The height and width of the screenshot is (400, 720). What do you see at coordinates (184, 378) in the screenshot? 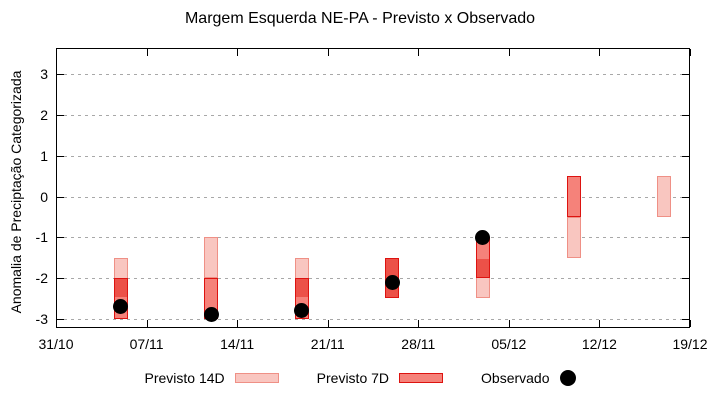
I see `legend-label-previsto-14d: Previsto 14D` at bounding box center [184, 378].